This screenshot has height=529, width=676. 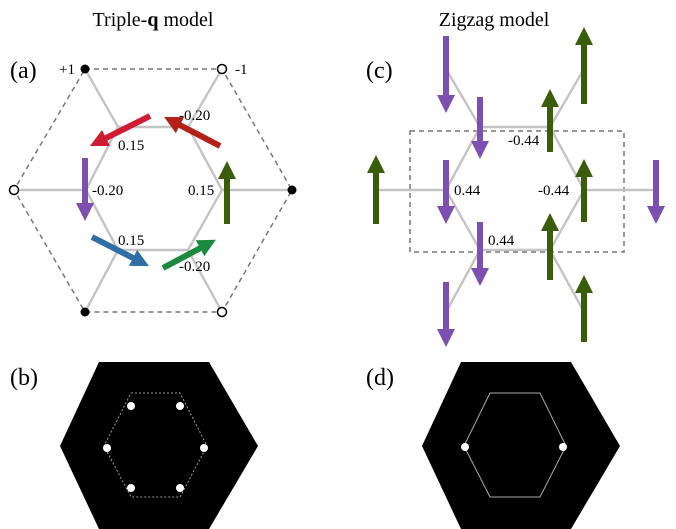 What do you see at coordinates (193, 132) in the screenshot?
I see `spin-arrow-dark-red` at bounding box center [193, 132].